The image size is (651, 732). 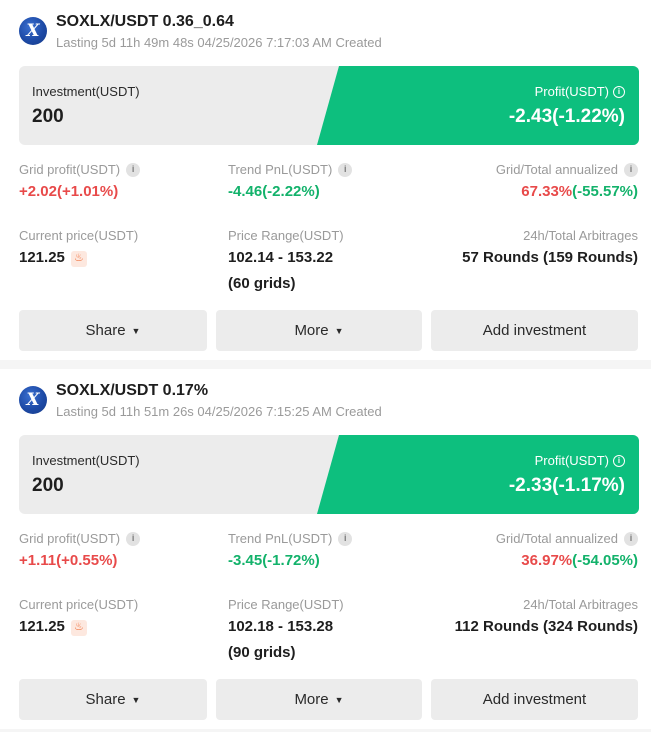 What do you see at coordinates (80, 181) in the screenshot?
I see `grid-profit-stat: Grid profit(USDT) i +2.02(+1.01%)` at bounding box center [80, 181].